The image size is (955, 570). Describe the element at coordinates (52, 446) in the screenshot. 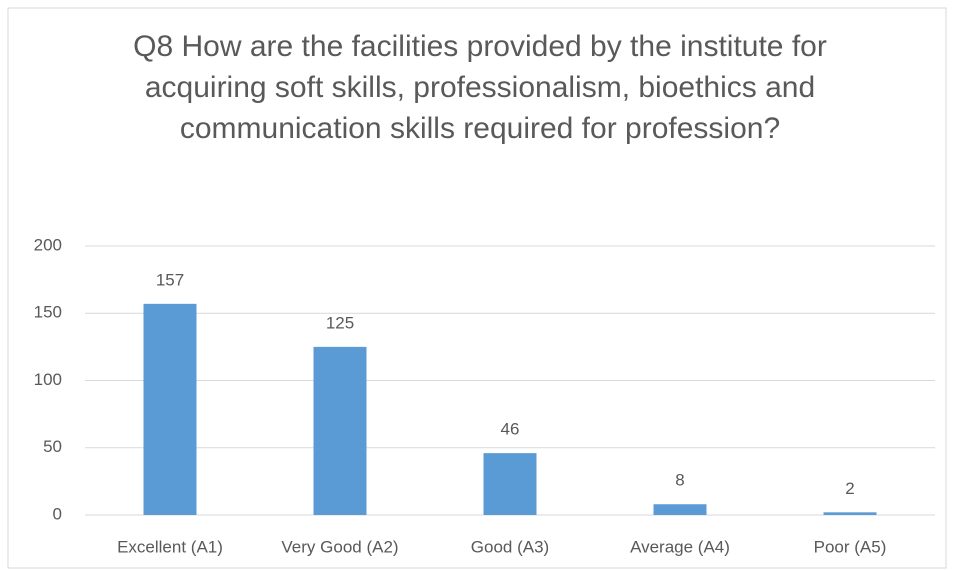

I see `y-tick-label: 50` at that location.